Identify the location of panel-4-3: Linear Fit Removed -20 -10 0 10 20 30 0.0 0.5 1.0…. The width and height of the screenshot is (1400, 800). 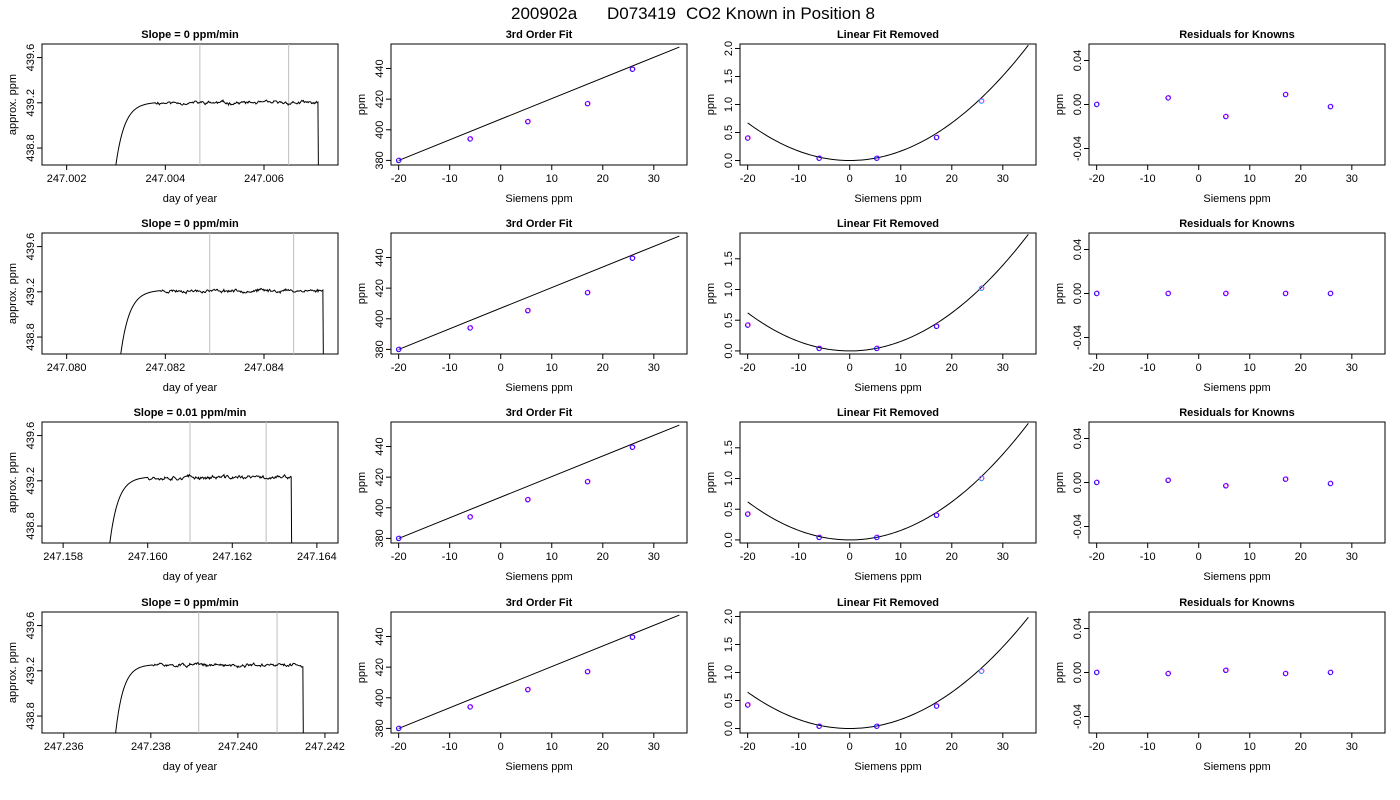
(871, 685).